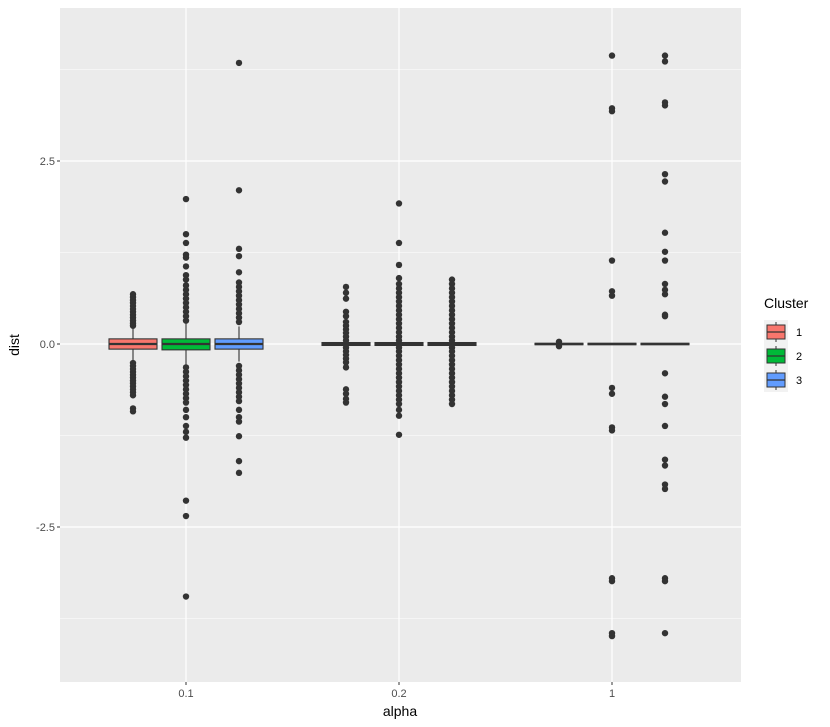 The width and height of the screenshot is (830, 727). I want to click on x-axis-title: alpha, so click(400, 711).